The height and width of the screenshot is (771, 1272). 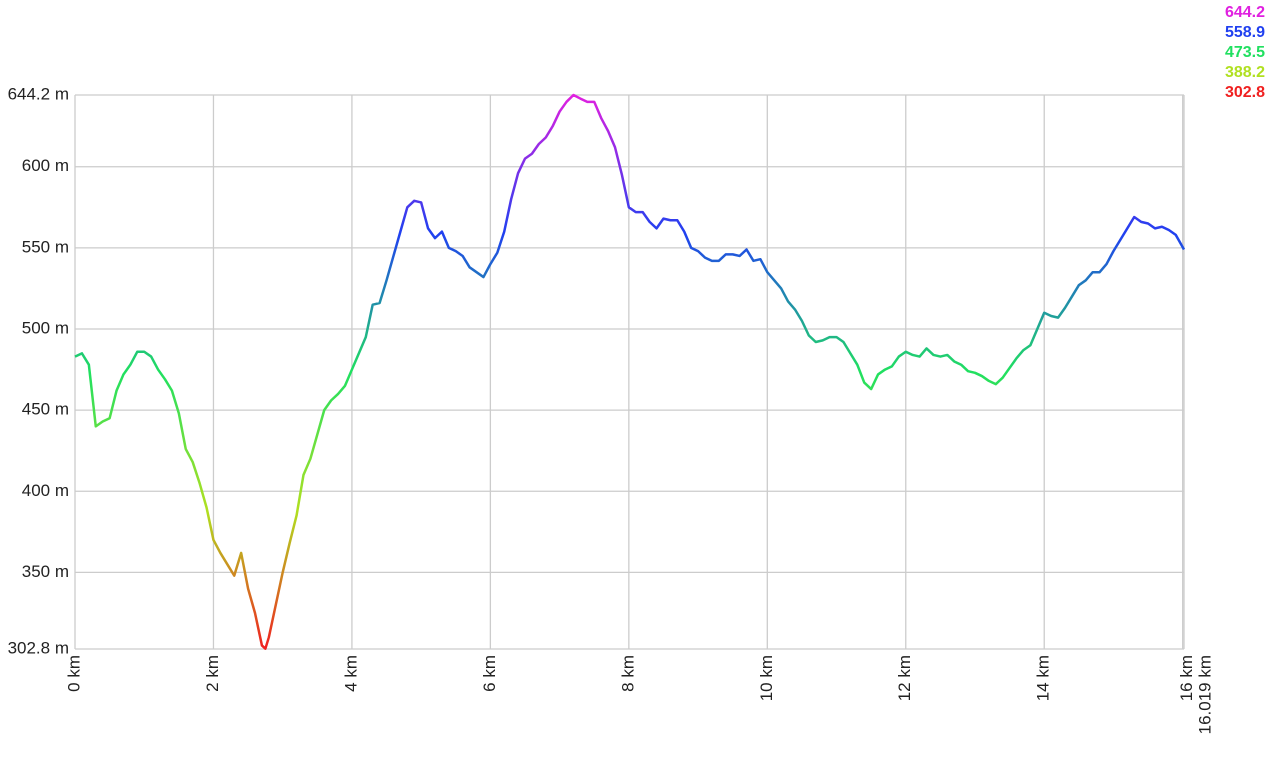 I want to click on y-tick-label: 350 m, so click(x=45, y=571).